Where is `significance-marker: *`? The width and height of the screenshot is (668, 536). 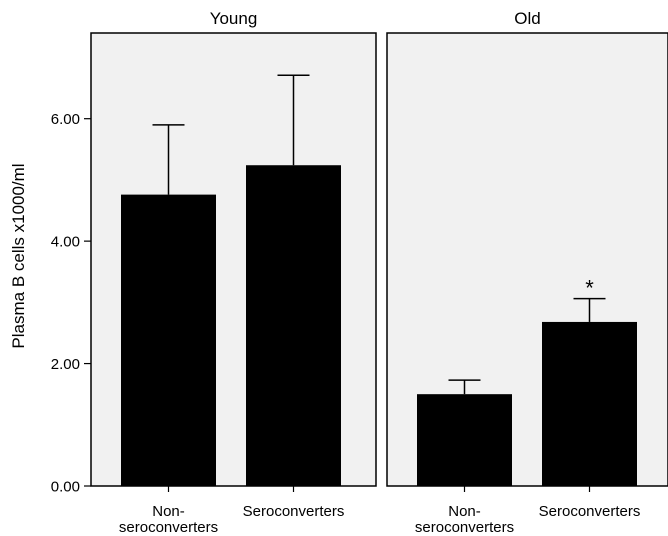
significance-marker: * is located at coordinates (589, 288).